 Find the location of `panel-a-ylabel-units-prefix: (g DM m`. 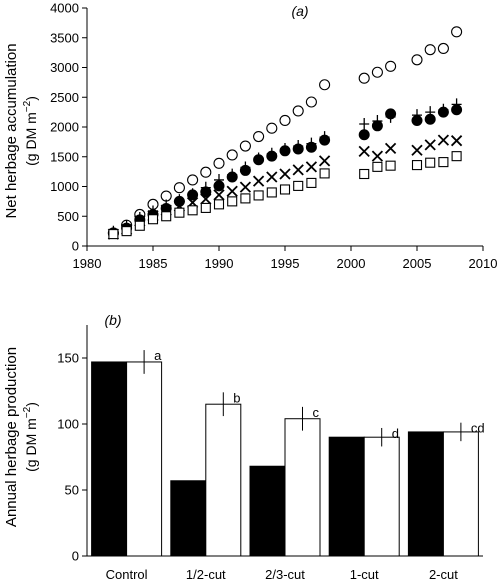

panel-a-ylabel-units-prefix: (g DM m is located at coordinates (31, 139).